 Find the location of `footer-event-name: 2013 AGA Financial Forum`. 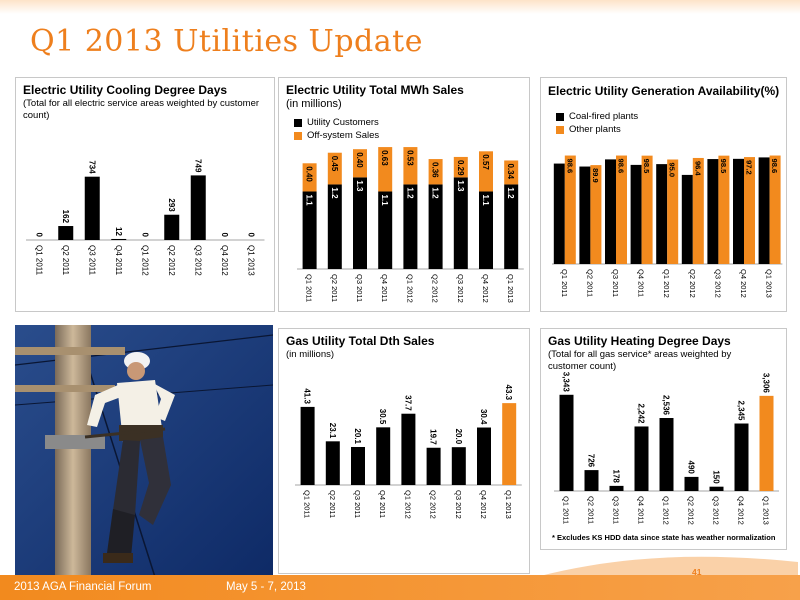

footer-event-name: 2013 AGA Financial Forum is located at coordinates (83, 587).